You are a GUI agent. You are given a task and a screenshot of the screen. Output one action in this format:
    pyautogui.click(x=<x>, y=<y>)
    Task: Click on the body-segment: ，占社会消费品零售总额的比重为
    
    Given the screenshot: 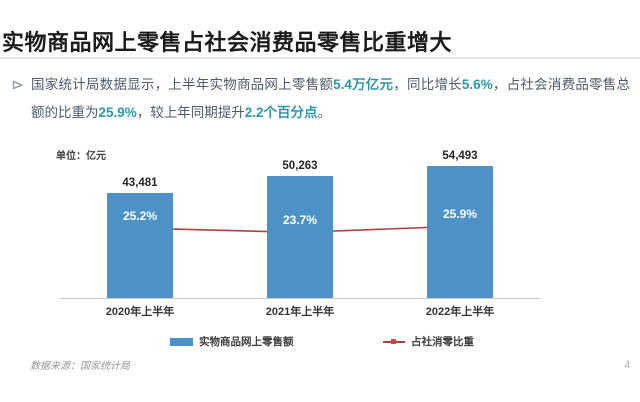 What is the action you would take?
    pyautogui.click(x=331, y=98)
    